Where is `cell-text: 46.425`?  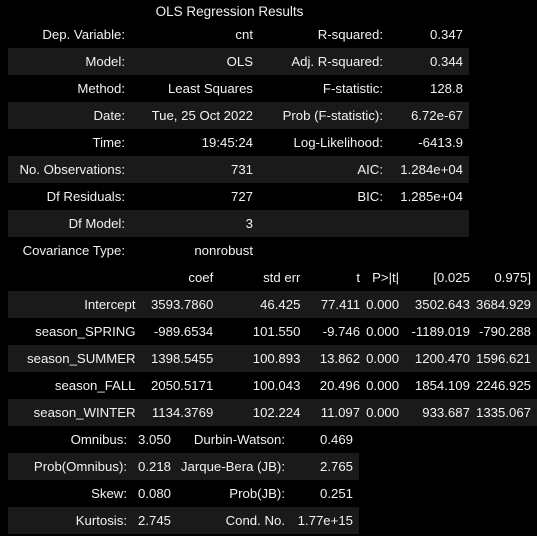 cell-text: 46.425 is located at coordinates (280, 304).